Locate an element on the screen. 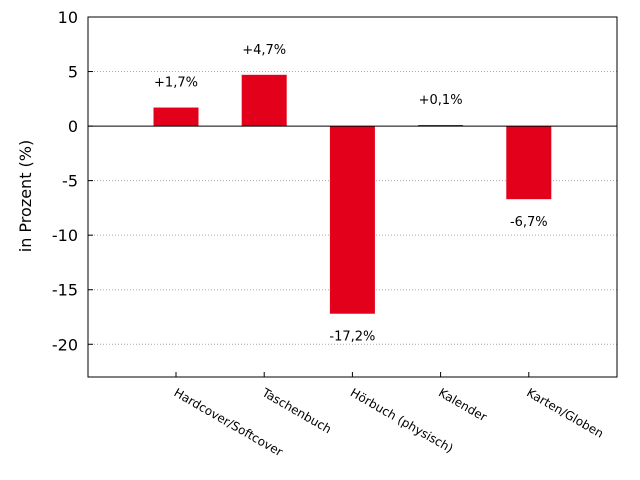  data-label: -6,7% is located at coordinates (529, 222).